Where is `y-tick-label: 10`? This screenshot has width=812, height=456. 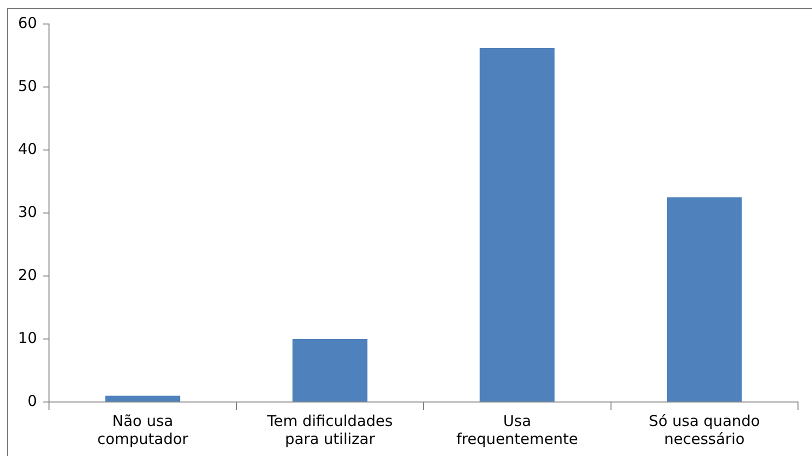 y-tick-label: 10 is located at coordinates (28, 337).